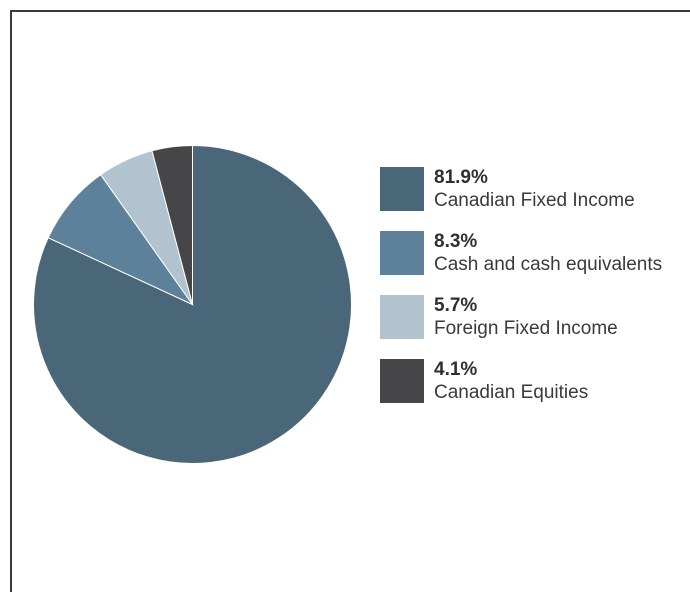 The width and height of the screenshot is (690, 592). Describe the element at coordinates (461, 177) in the screenshot. I see `legend-value: 81.9%` at that location.